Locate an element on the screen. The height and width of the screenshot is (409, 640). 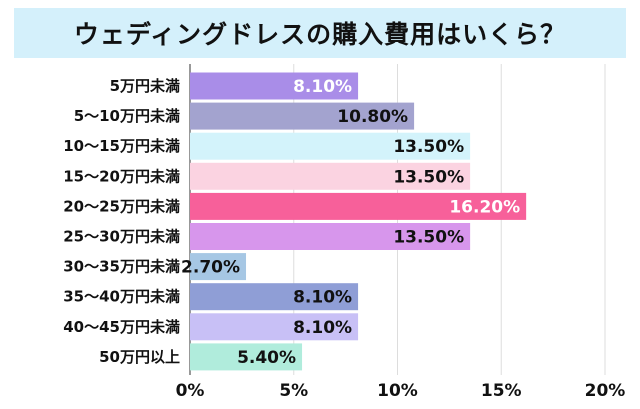
value-label: 10.80% is located at coordinates (372, 117).